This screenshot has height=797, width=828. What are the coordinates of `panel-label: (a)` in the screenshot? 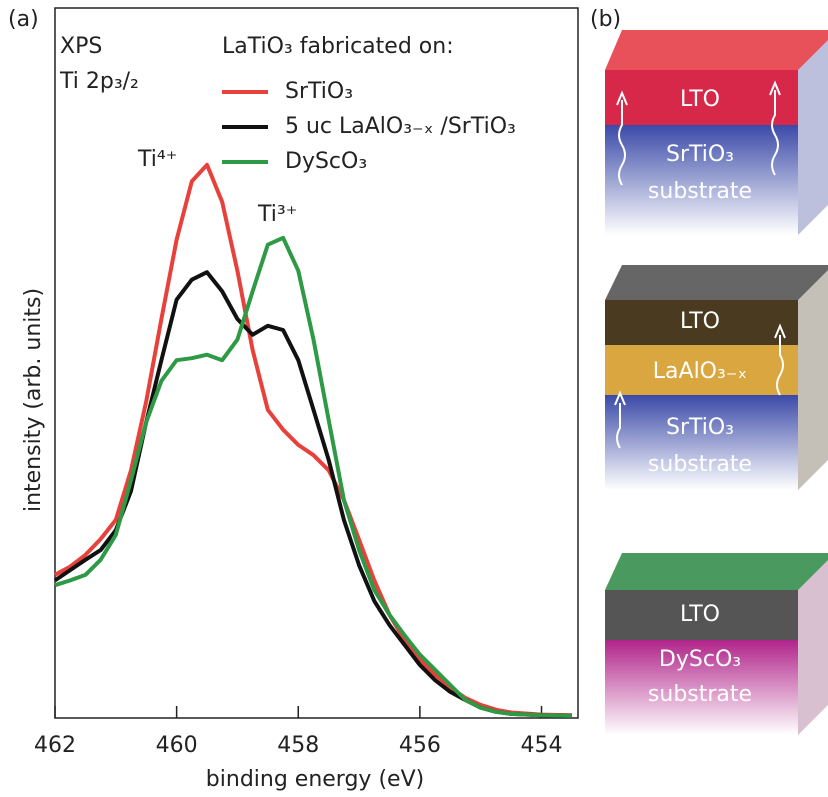 It's located at (23, 19).